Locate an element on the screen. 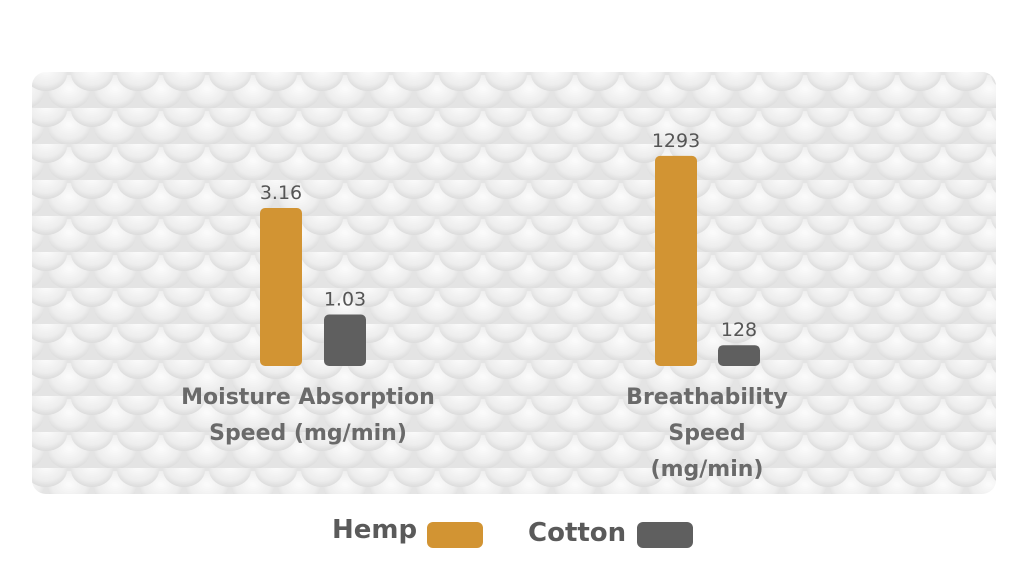 This screenshot has width=1024, height=576. value-label: 1293 is located at coordinates (676, 141).